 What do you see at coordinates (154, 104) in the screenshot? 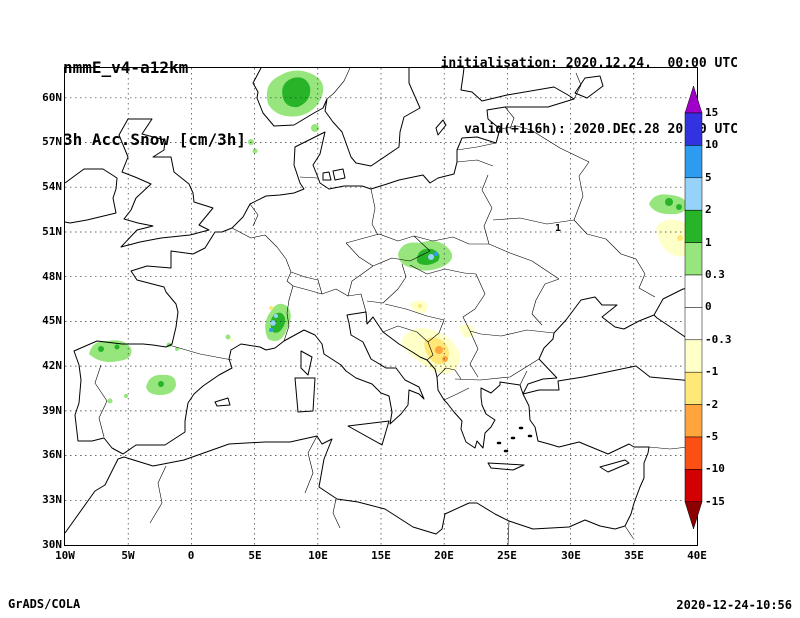
I see `title-block: nmmE_v4-a12km 3h Acc.Snow [cm/3h]` at bounding box center [154, 104].